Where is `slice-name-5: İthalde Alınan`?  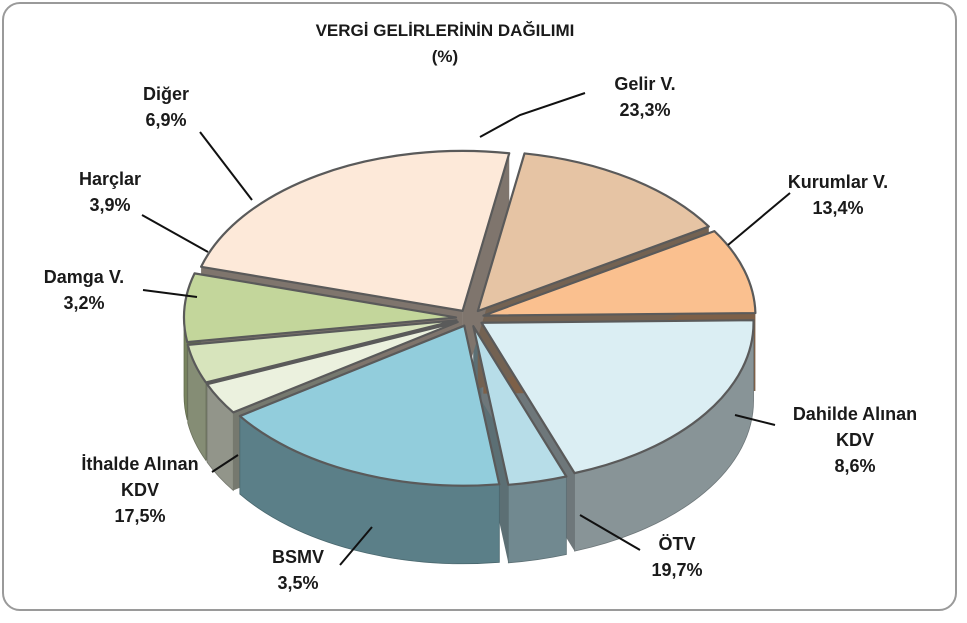
slice-name-5: İthalde Alınan is located at coordinates (139, 464).